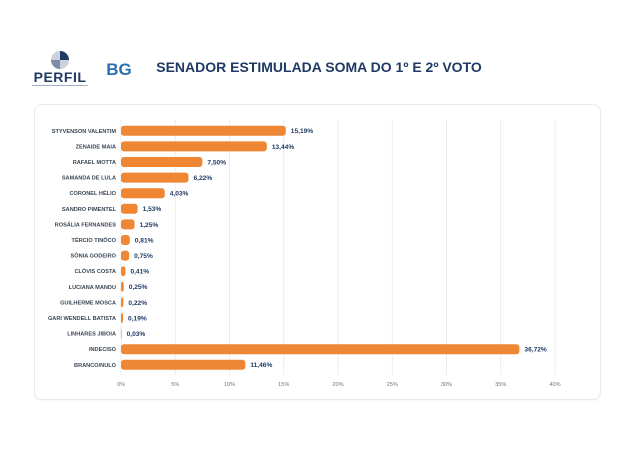  Describe the element at coordinates (143, 256) in the screenshot. I see `data-label: 0,75%` at that location.